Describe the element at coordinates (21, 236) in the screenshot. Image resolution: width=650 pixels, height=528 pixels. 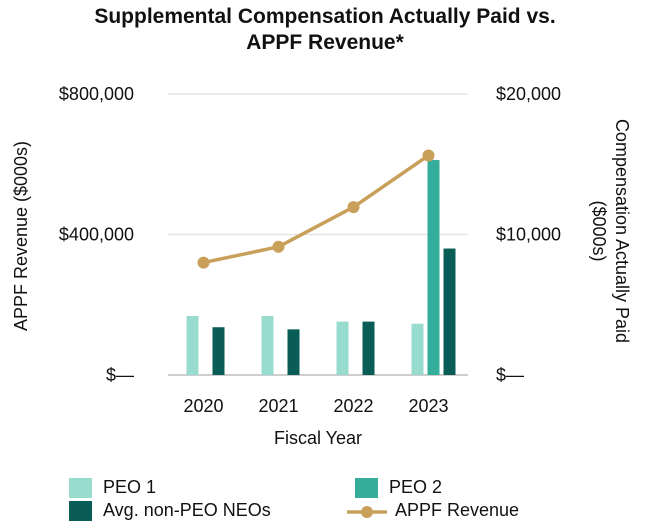
I see `y-axis-label-left: APPF Revenue ($000s)` at that location.